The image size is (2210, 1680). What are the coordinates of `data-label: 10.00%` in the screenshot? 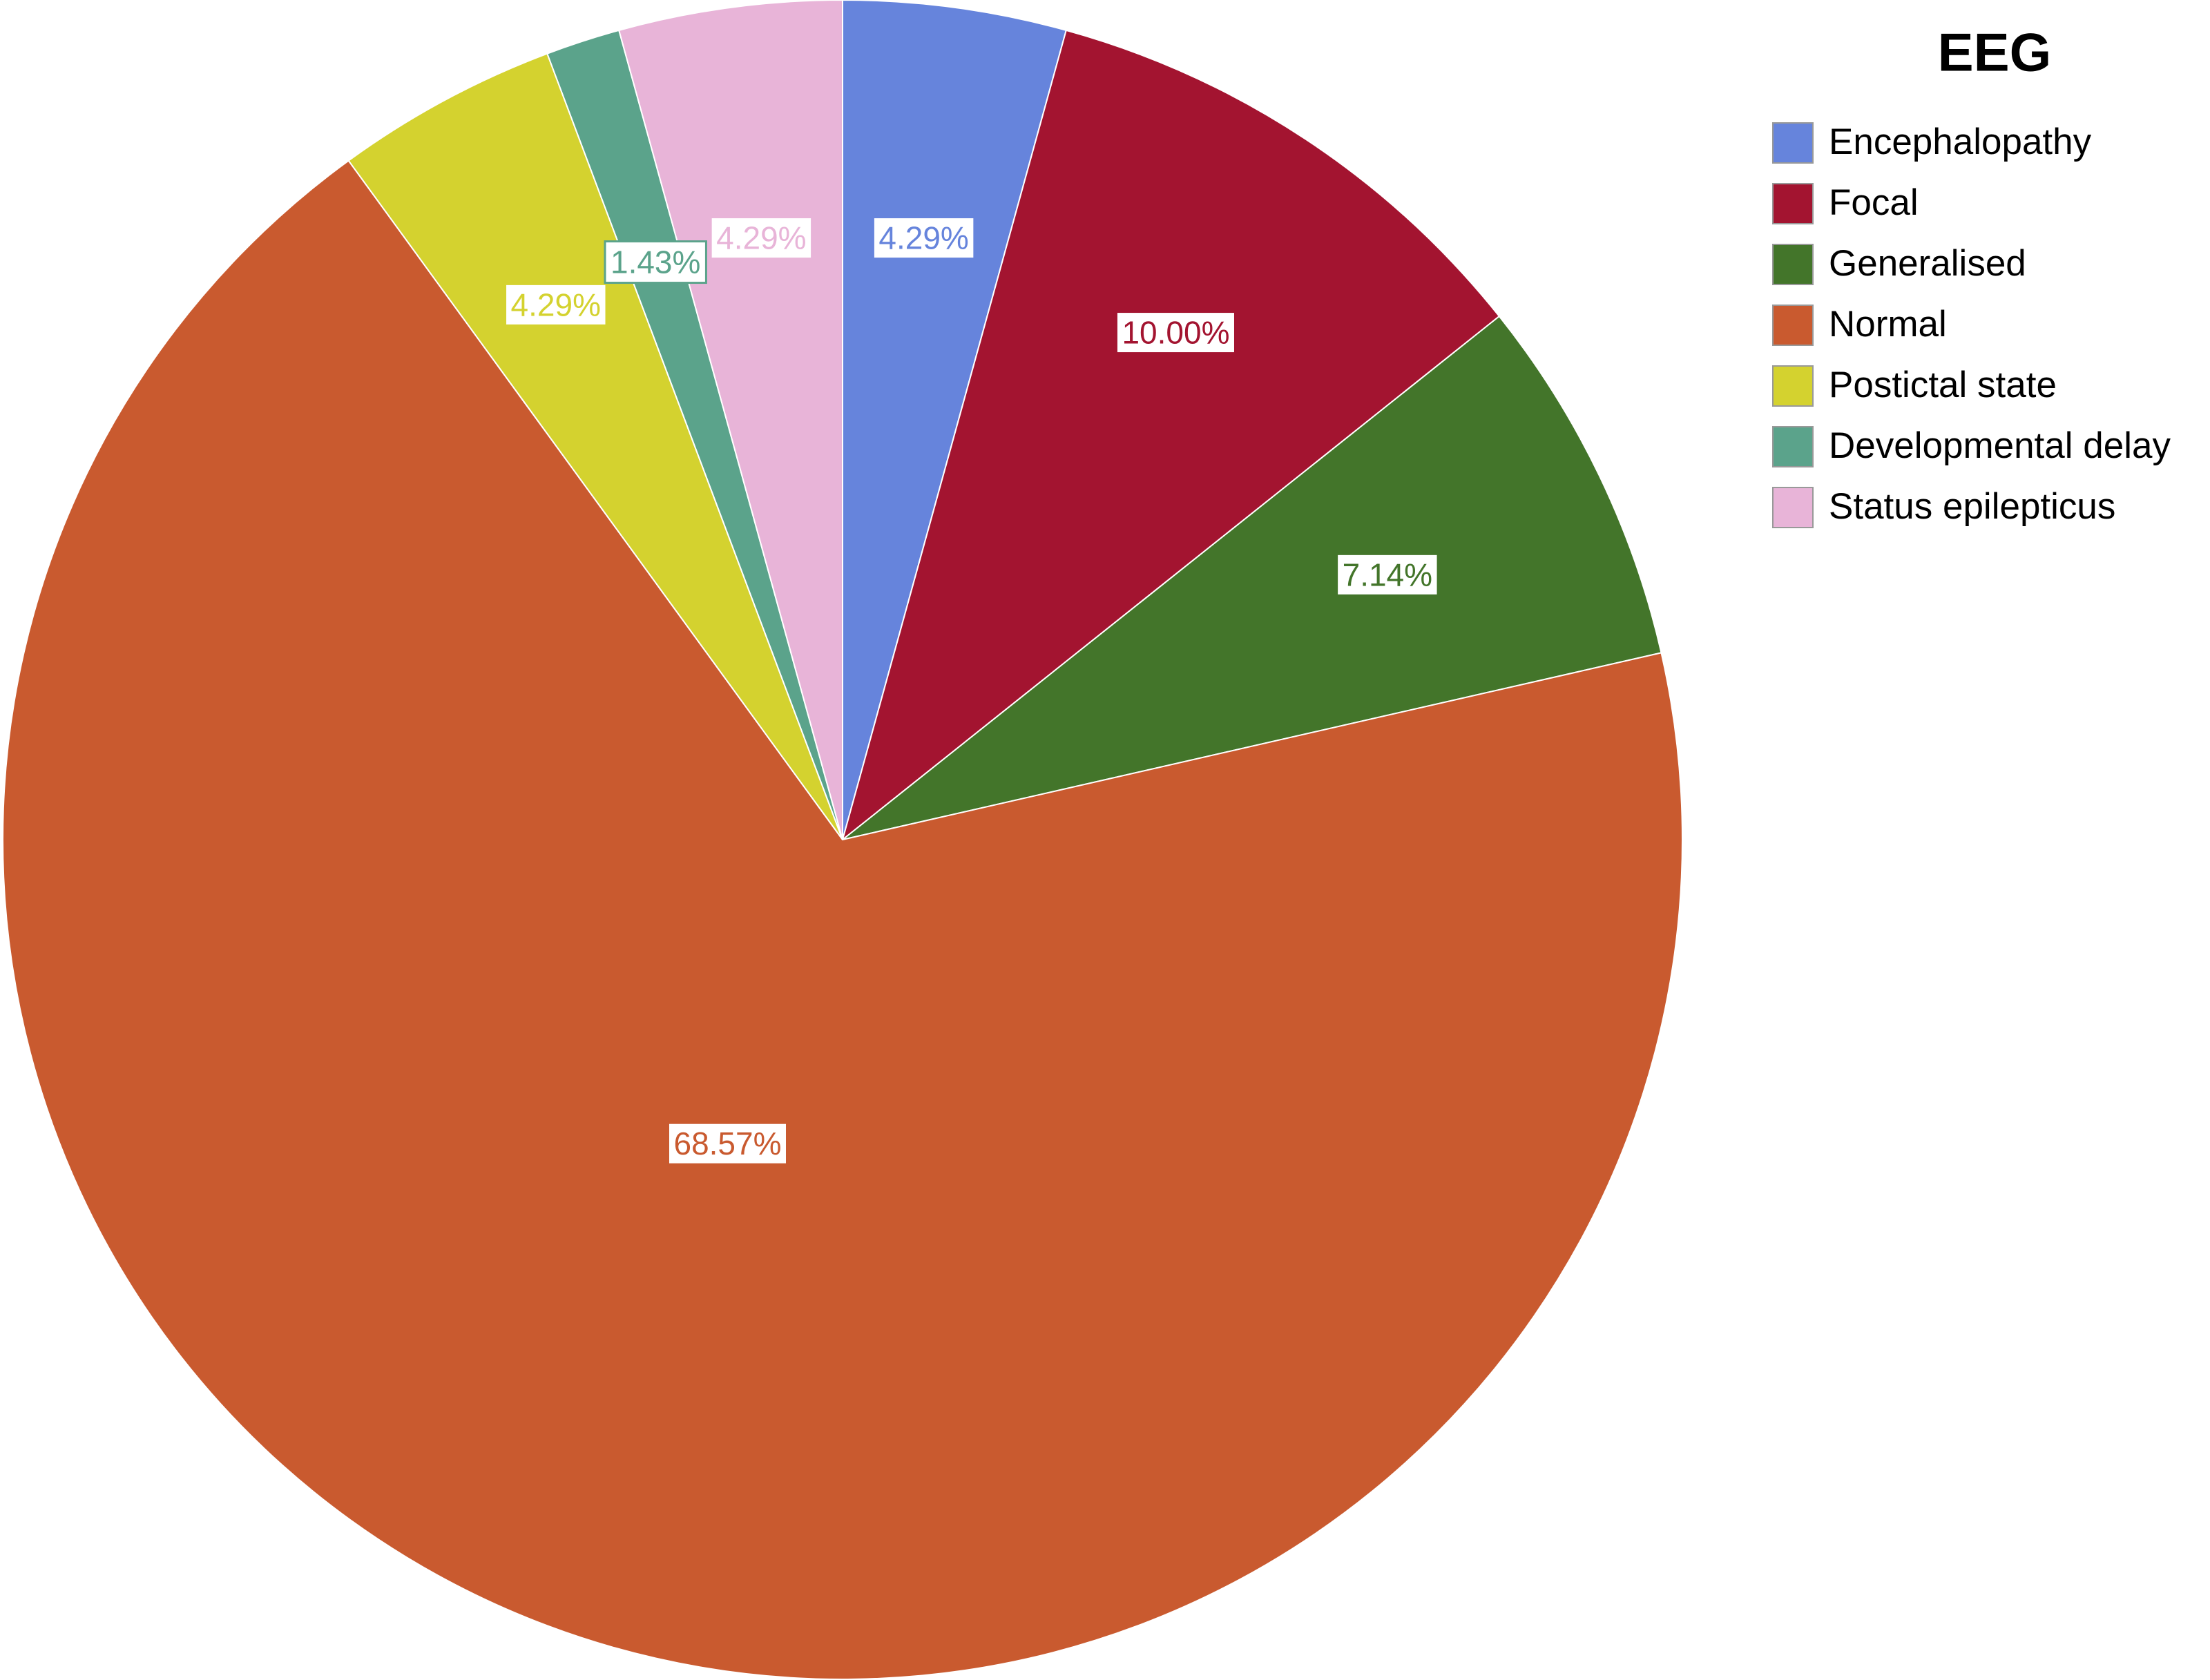 It's located at (1175, 333).